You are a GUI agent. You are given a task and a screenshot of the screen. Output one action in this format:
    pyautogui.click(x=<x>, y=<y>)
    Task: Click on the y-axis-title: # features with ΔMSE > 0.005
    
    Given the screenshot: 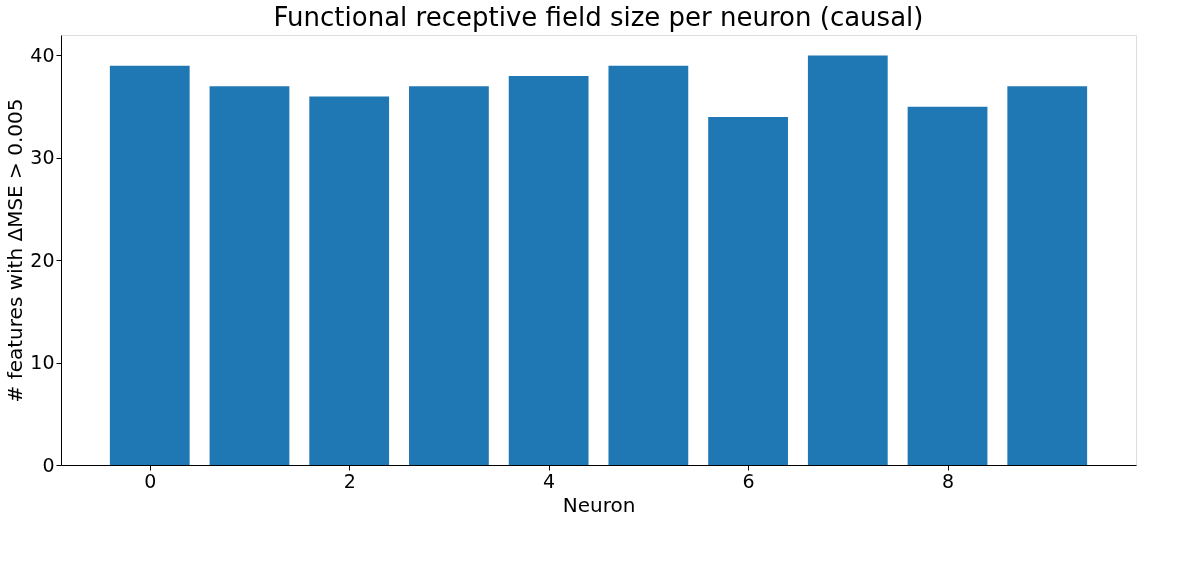 What is the action you would take?
    pyautogui.click(x=15, y=250)
    